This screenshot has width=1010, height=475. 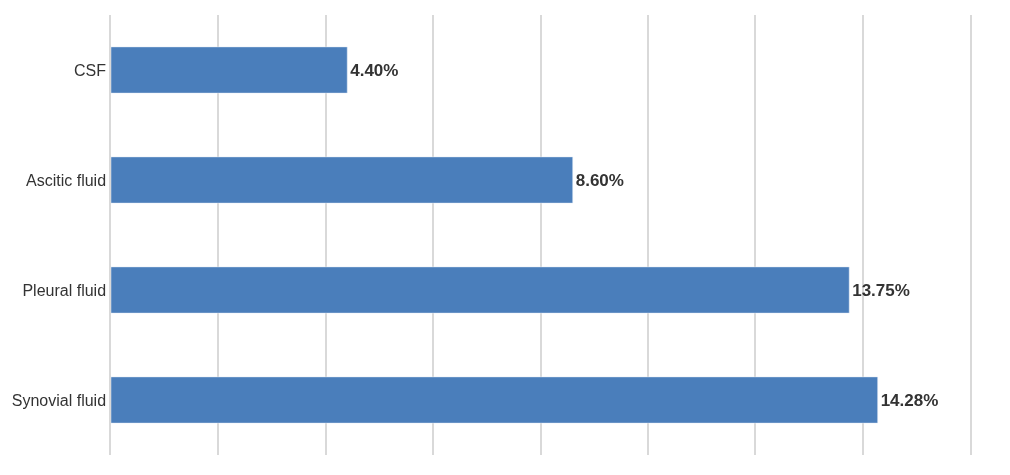 I want to click on data-label: 8.60%, so click(x=599, y=180).